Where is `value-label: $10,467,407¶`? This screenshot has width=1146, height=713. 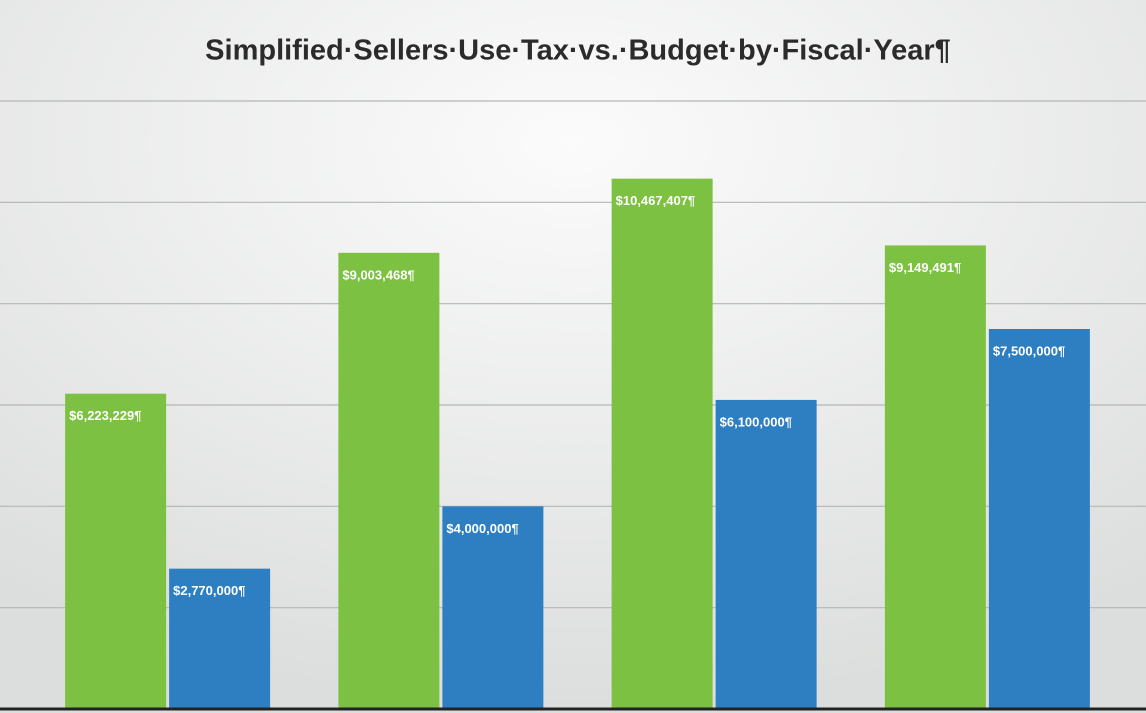 value-label: $10,467,407¶ is located at coordinates (656, 200).